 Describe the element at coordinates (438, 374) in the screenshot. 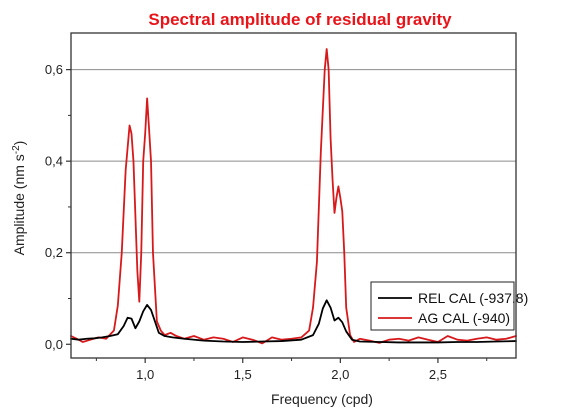

I see `x-tick-label-3: 2,5` at that location.